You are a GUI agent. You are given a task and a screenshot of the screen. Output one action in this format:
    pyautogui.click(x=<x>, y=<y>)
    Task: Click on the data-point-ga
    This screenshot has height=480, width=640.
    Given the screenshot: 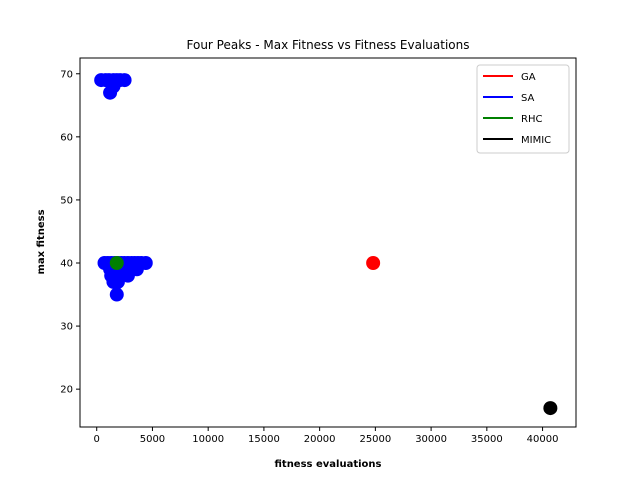 What is the action you would take?
    pyautogui.click(x=373, y=263)
    